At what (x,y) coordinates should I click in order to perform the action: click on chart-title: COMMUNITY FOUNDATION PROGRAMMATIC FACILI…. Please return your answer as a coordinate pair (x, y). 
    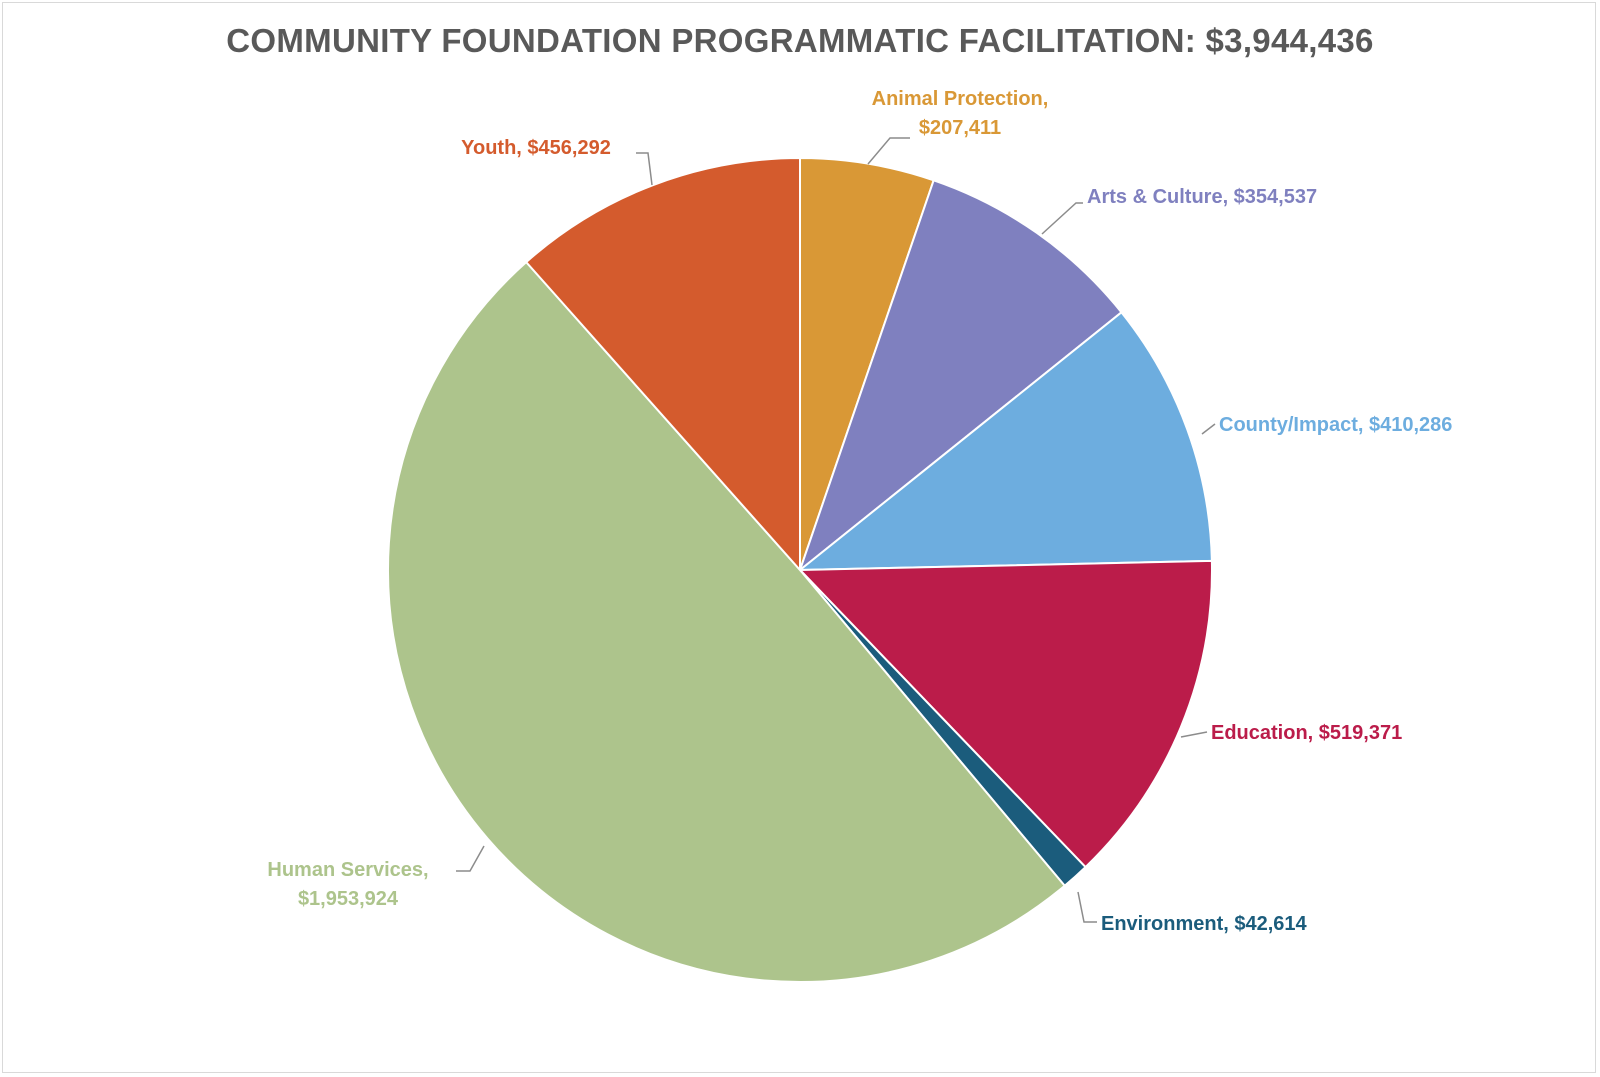
    Looking at the image, I should click on (800, 40).